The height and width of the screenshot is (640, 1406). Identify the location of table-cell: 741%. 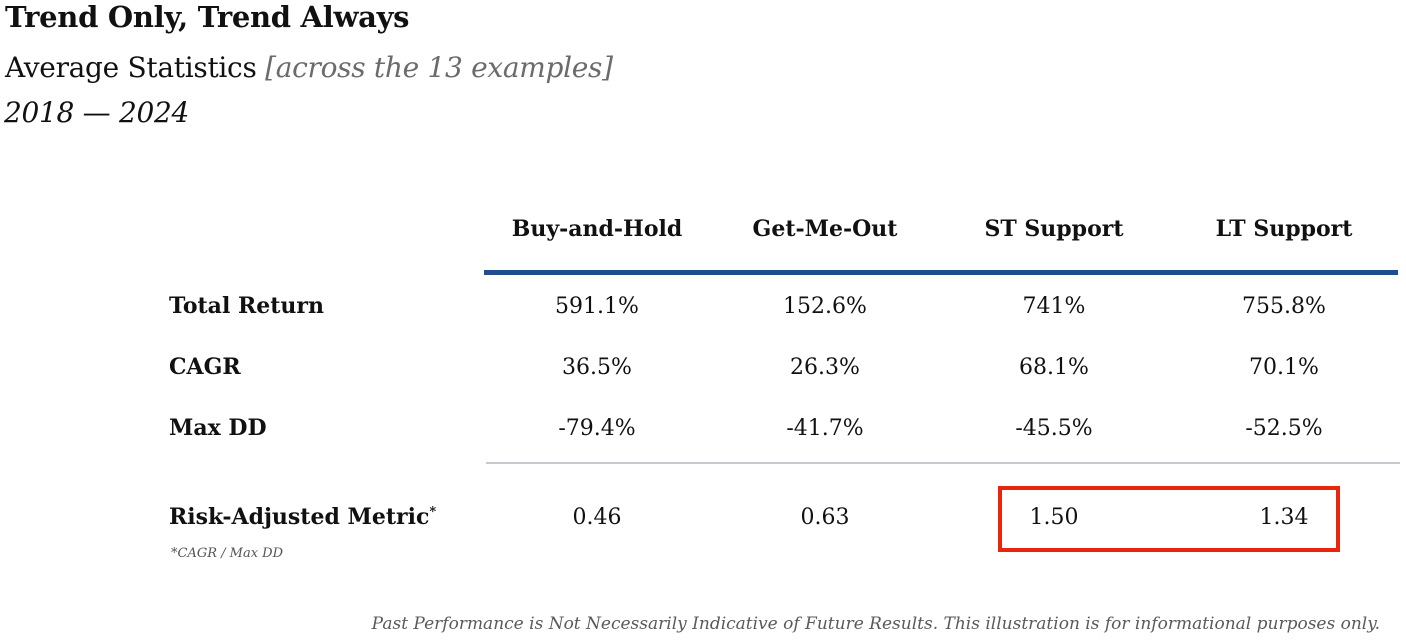
(1054, 306).